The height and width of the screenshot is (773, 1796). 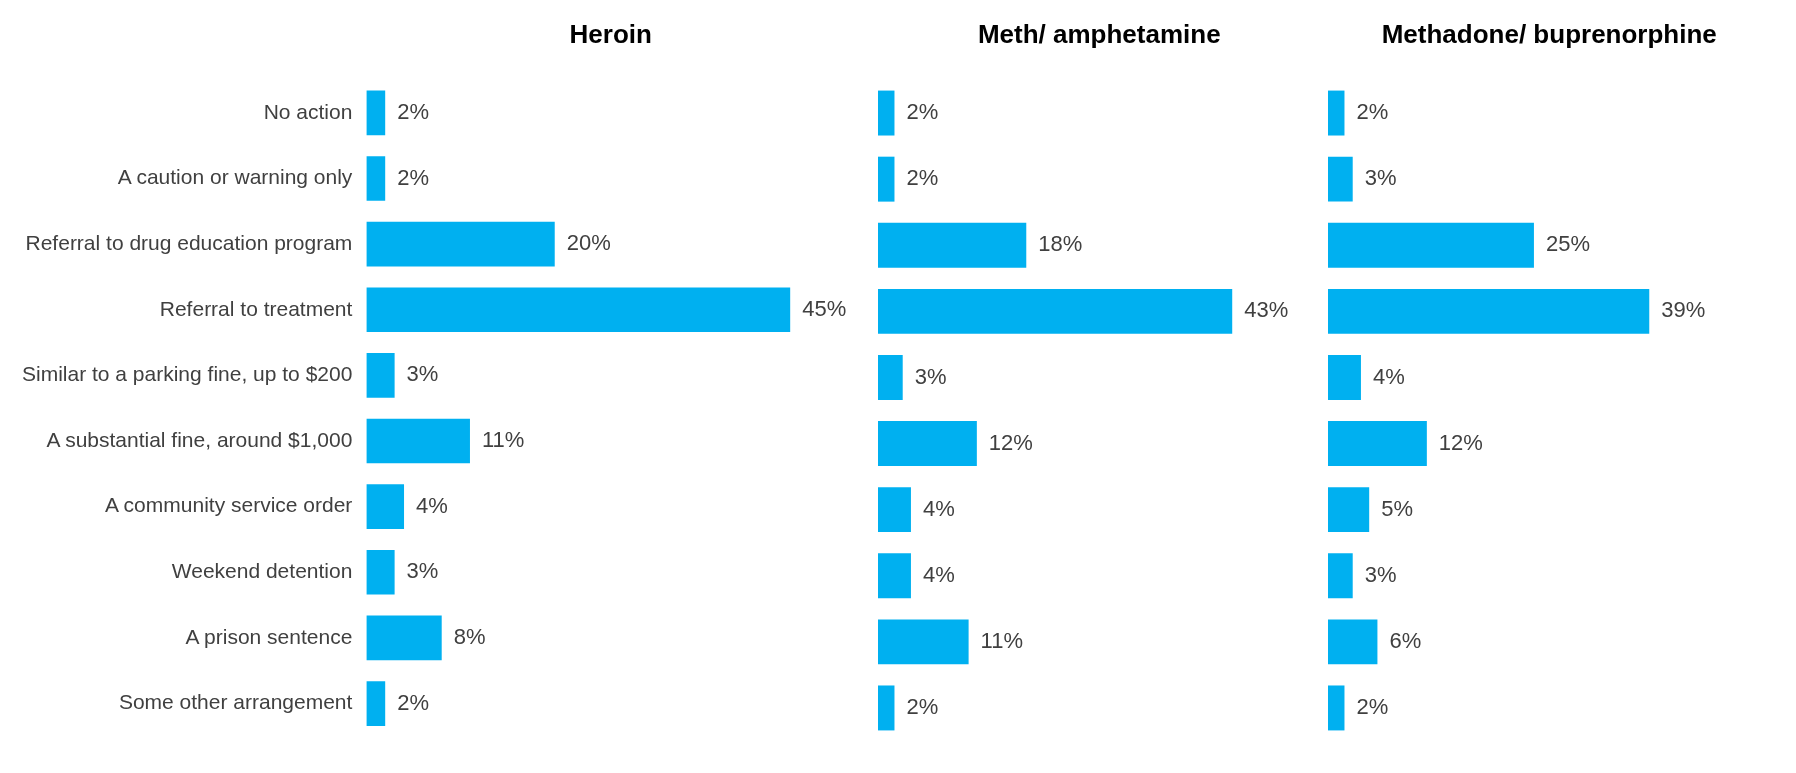 I want to click on data-label: 43%, so click(x=1266, y=310).